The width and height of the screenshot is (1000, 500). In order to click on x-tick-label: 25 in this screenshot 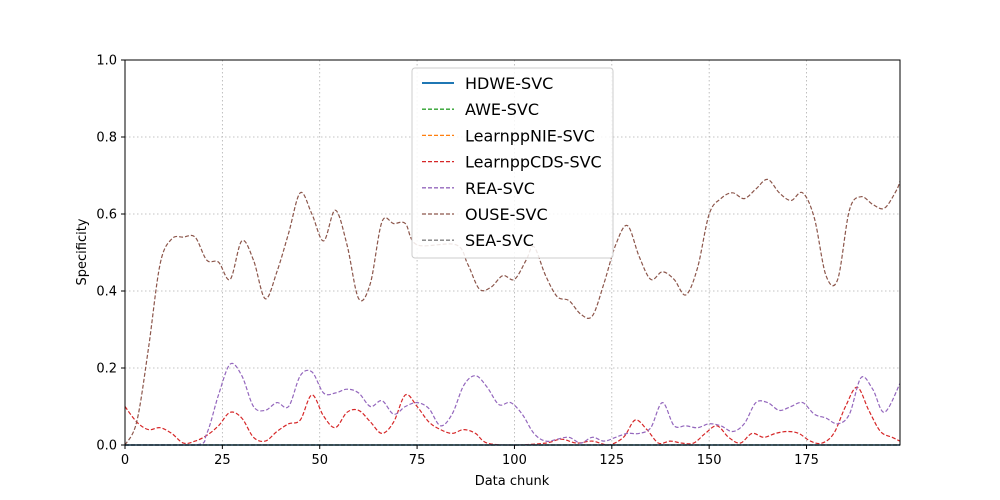, I will do `click(222, 460)`.